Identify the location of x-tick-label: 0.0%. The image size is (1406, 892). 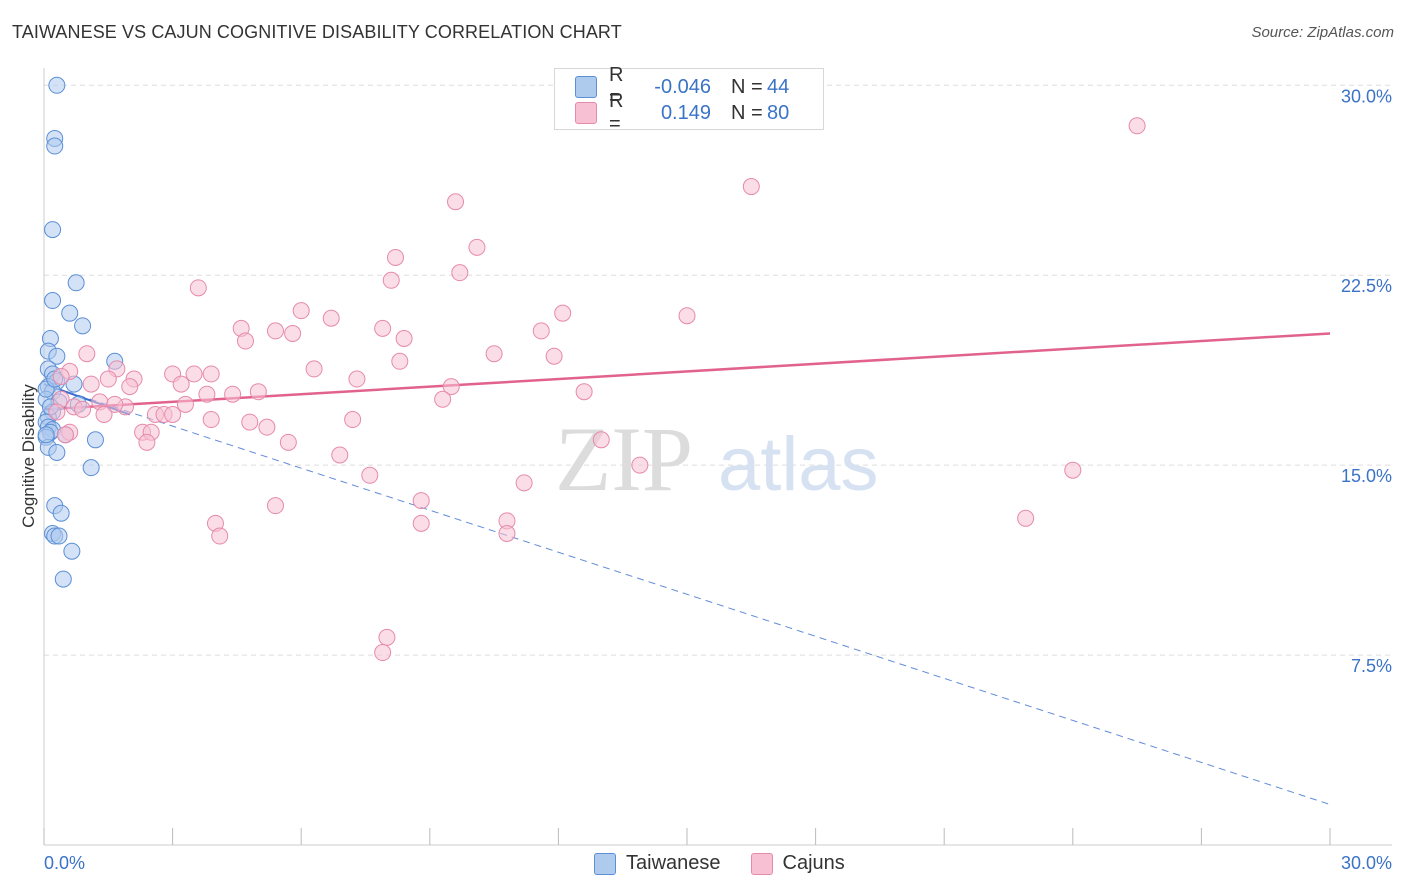
(64, 863).